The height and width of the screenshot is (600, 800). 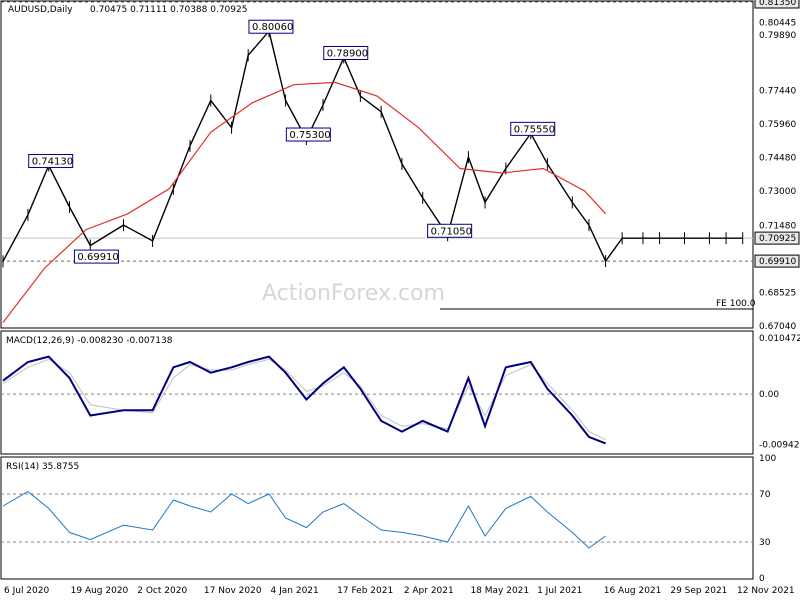 I want to click on price-label: 0.78900, so click(x=347, y=53).